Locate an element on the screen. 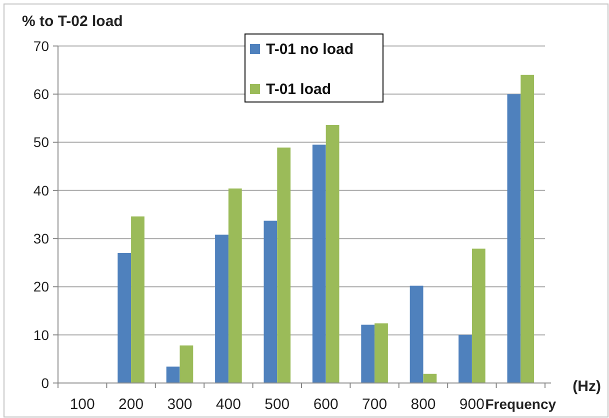  y-axis-title: % to T-02 load is located at coordinates (72, 21).